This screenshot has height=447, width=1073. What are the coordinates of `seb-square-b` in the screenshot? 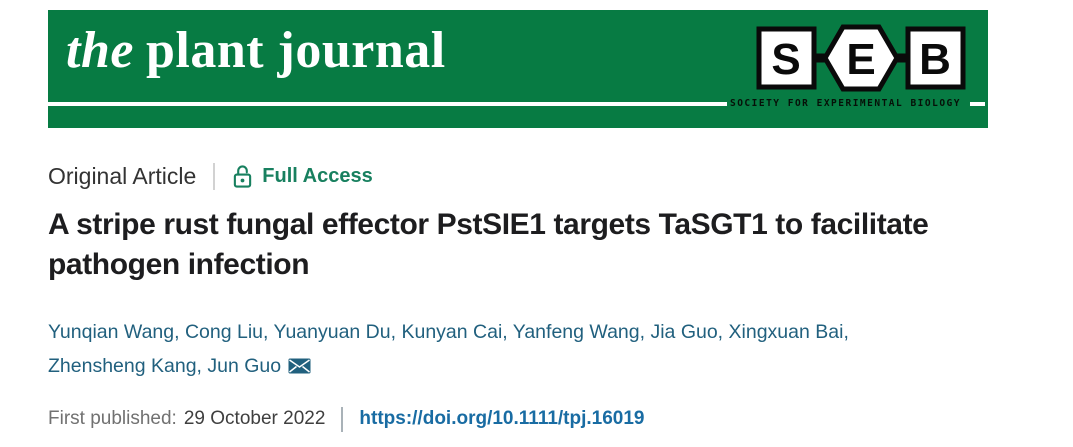 It's located at (935, 58).